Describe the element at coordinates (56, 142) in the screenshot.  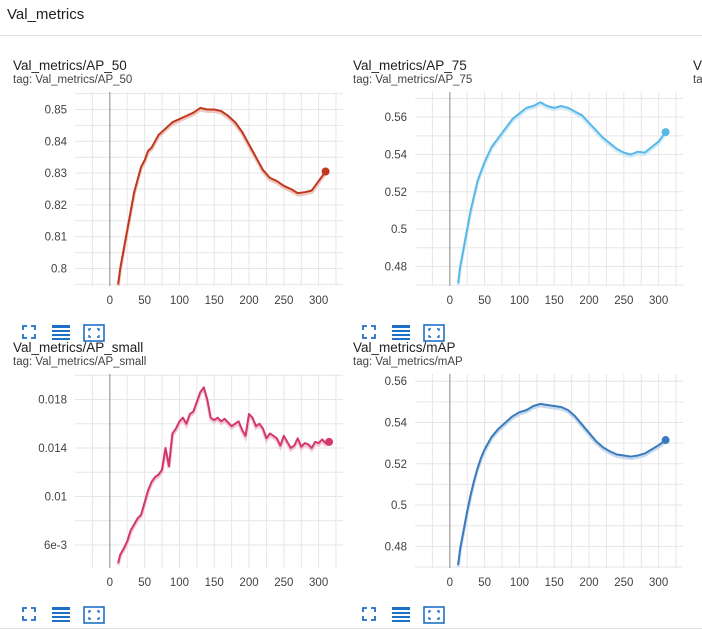
I see `y-tick-label: 0.84` at that location.